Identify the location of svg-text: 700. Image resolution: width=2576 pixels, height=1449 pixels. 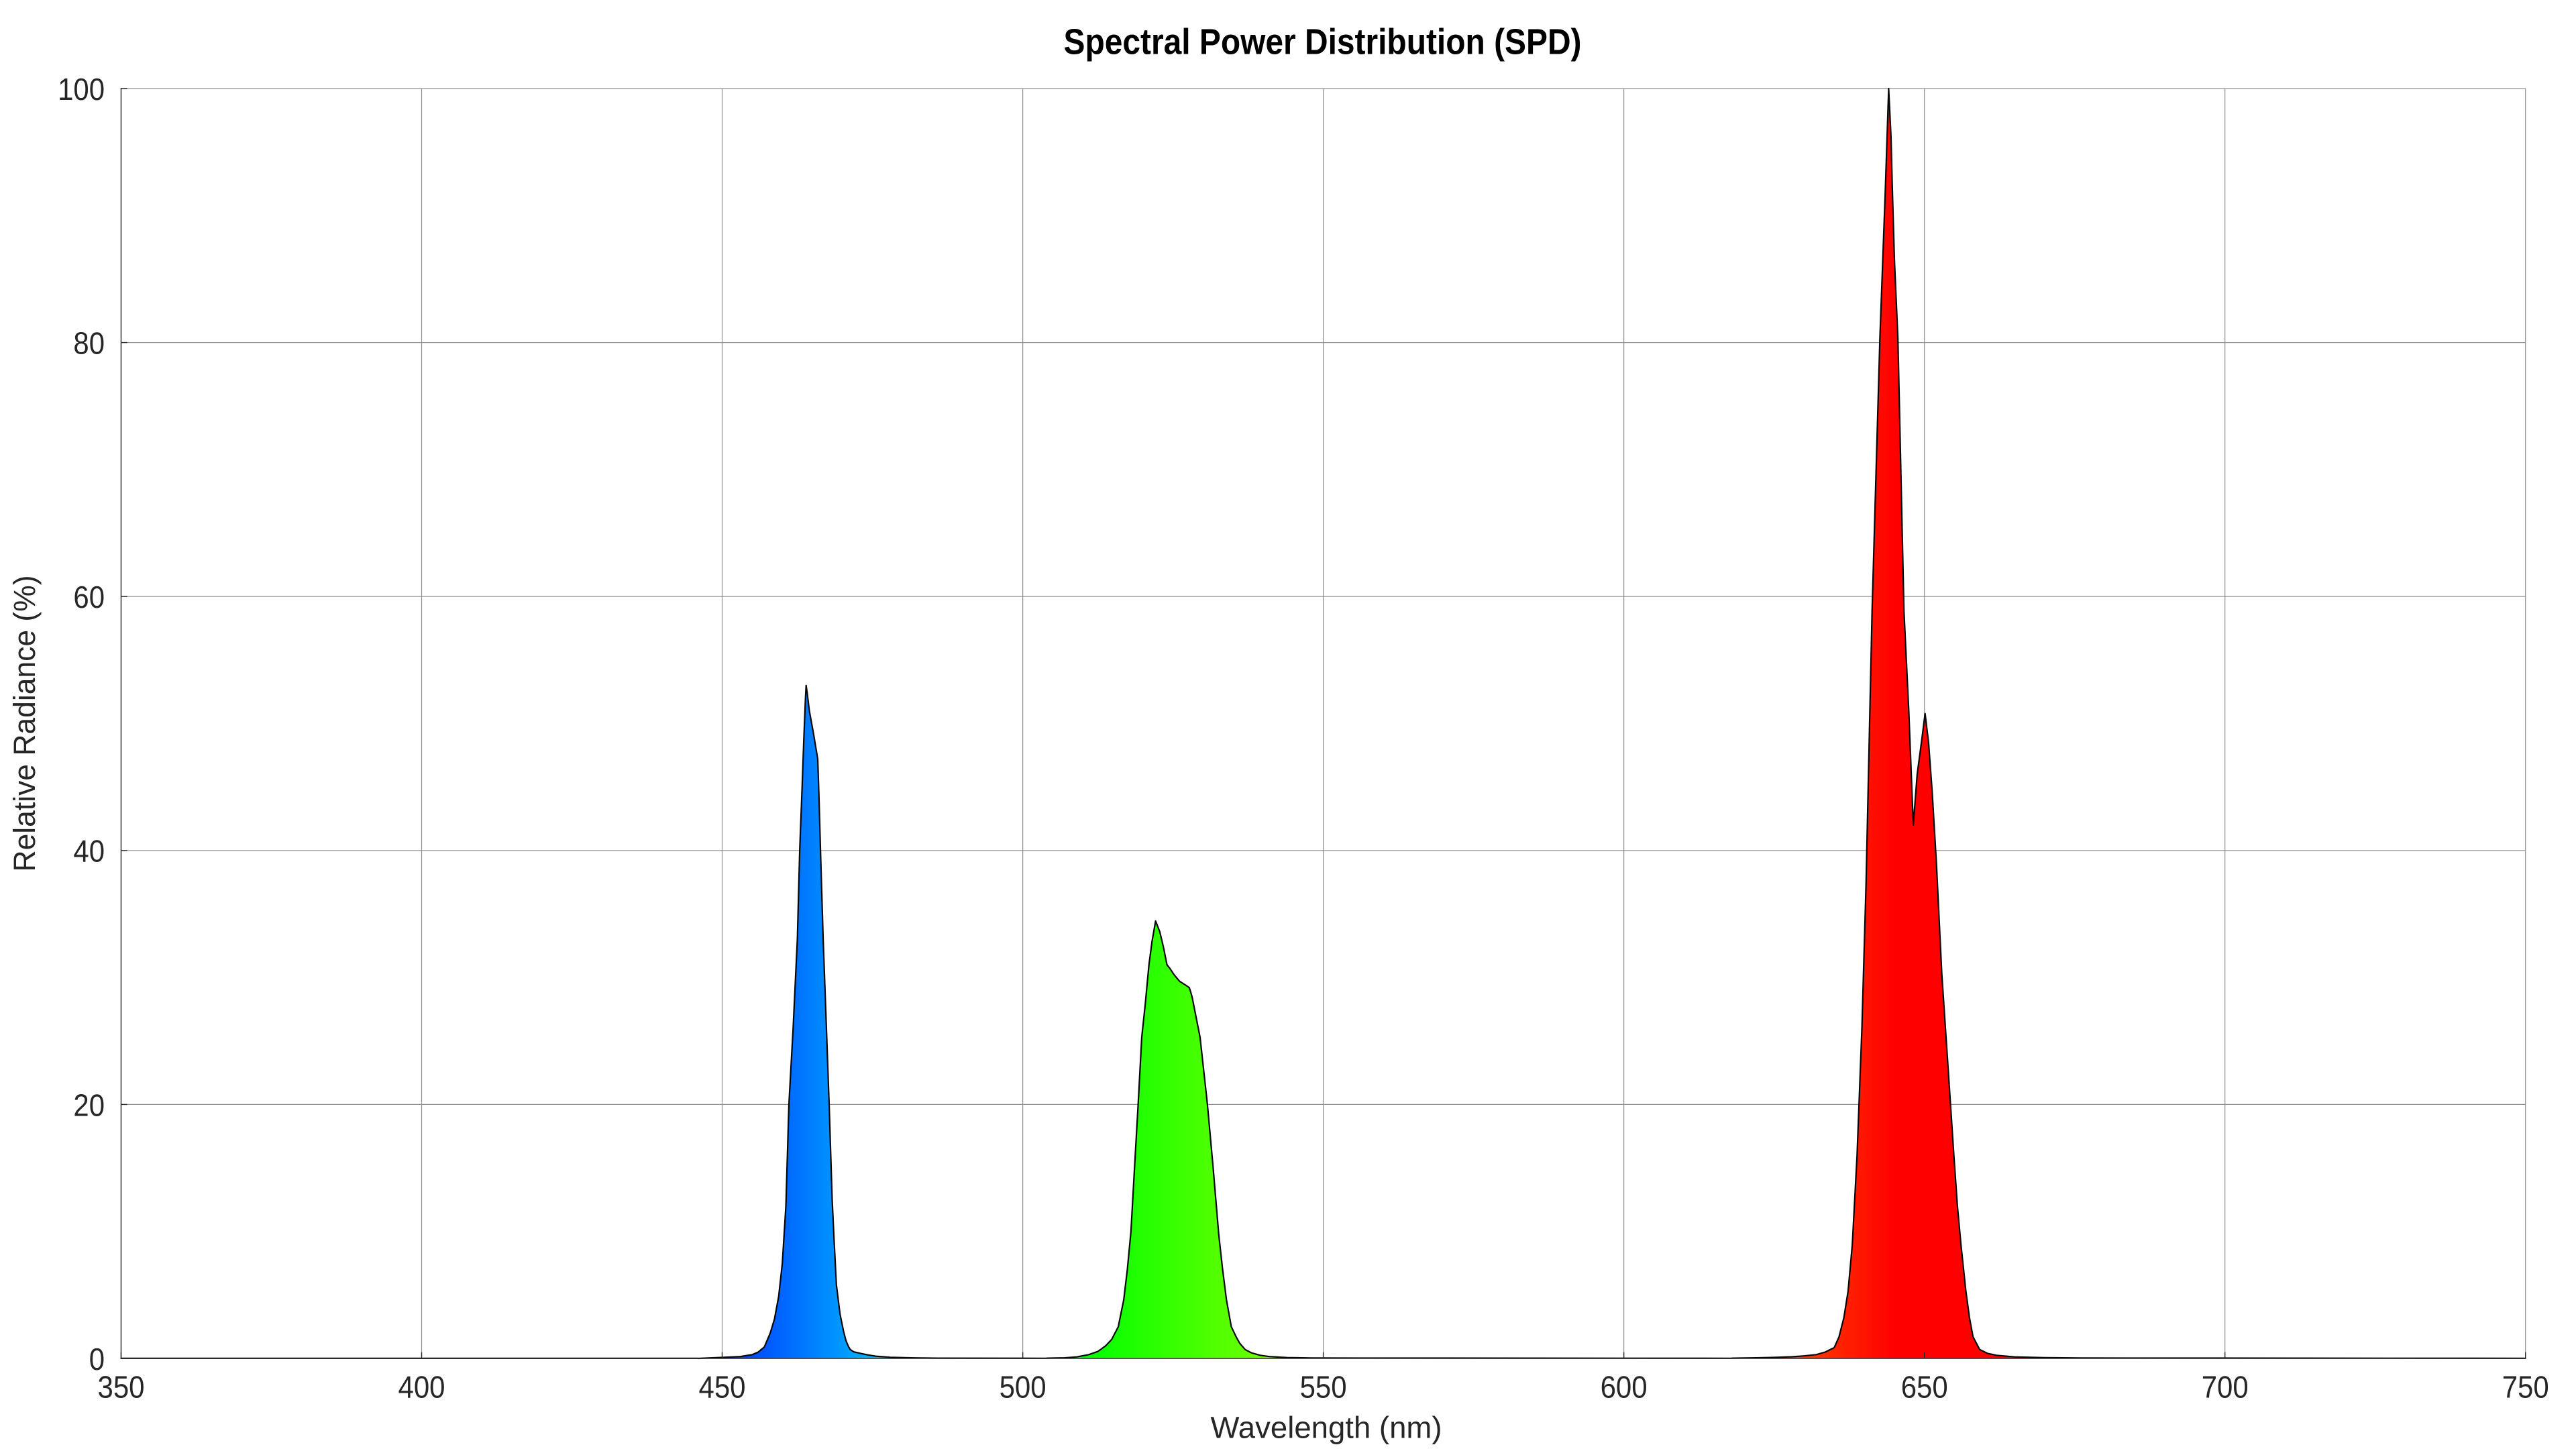
(2225, 1386).